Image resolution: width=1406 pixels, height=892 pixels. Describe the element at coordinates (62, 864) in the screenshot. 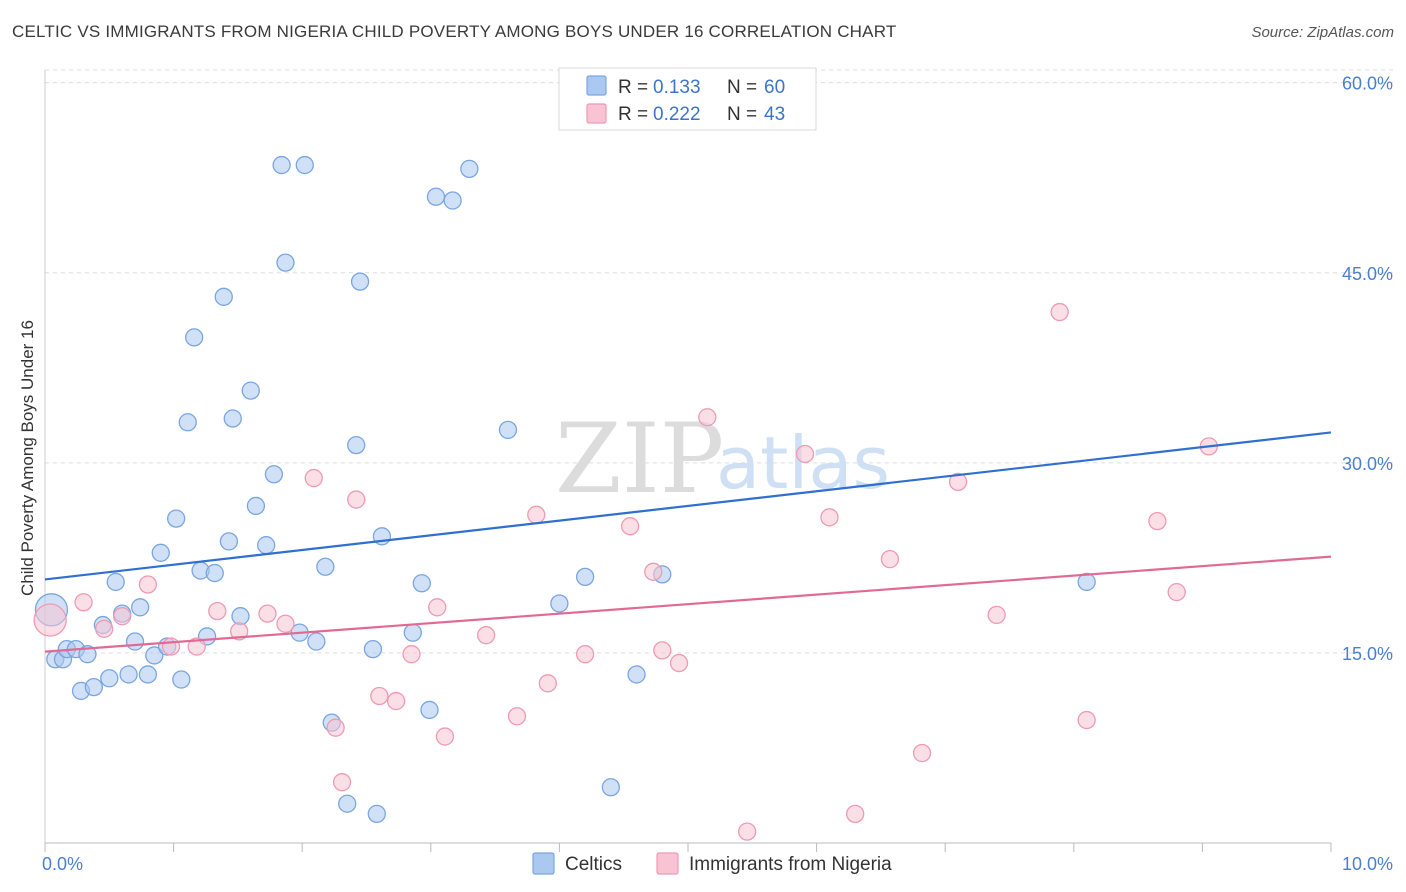

I see `x-tick-label-0: 0.0%` at that location.